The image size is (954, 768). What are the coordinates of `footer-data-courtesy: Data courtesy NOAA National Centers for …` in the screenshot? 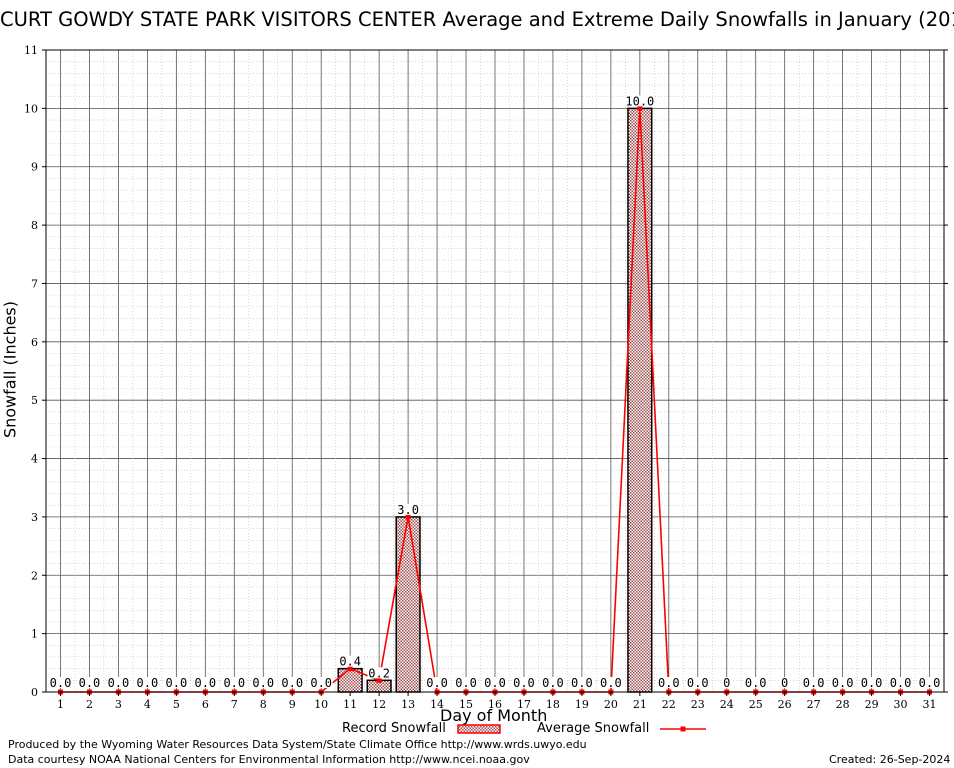 It's located at (269, 759).